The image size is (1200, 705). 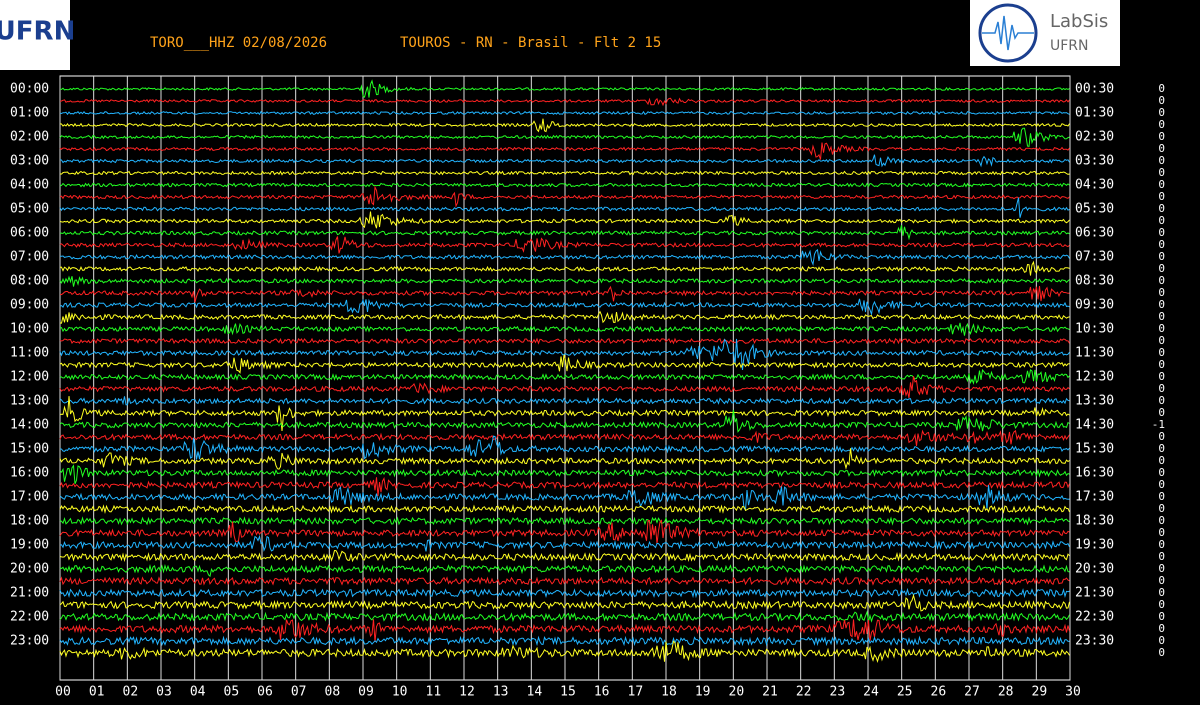 I want to click on right-time-label: 21:30, so click(x=1094, y=593).